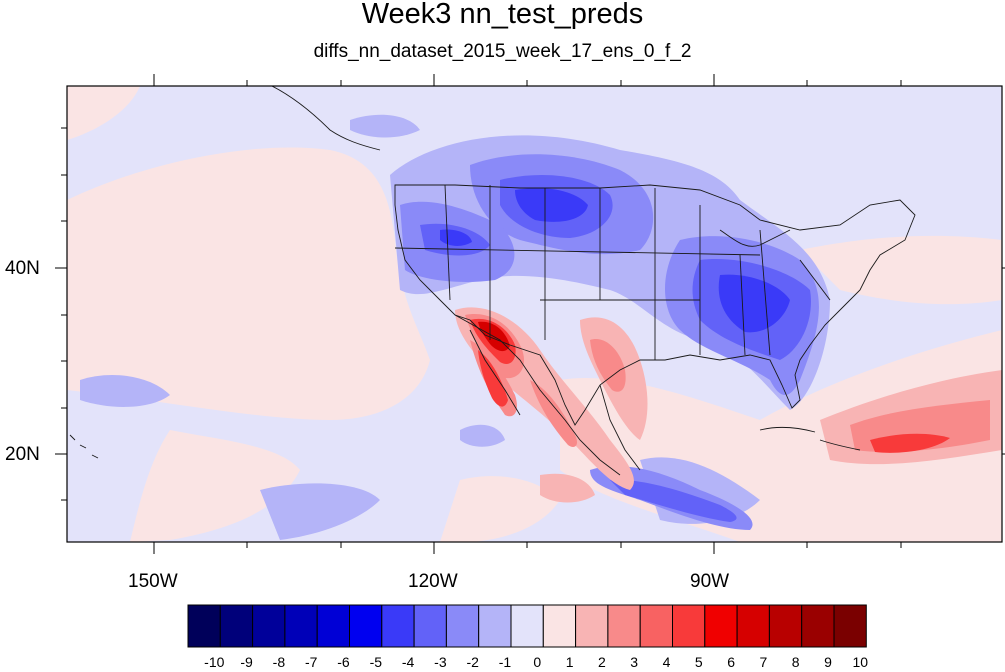 This screenshot has width=1005, height=672. What do you see at coordinates (666, 662) in the screenshot?
I see `colorbar-tick-label: 4` at bounding box center [666, 662].